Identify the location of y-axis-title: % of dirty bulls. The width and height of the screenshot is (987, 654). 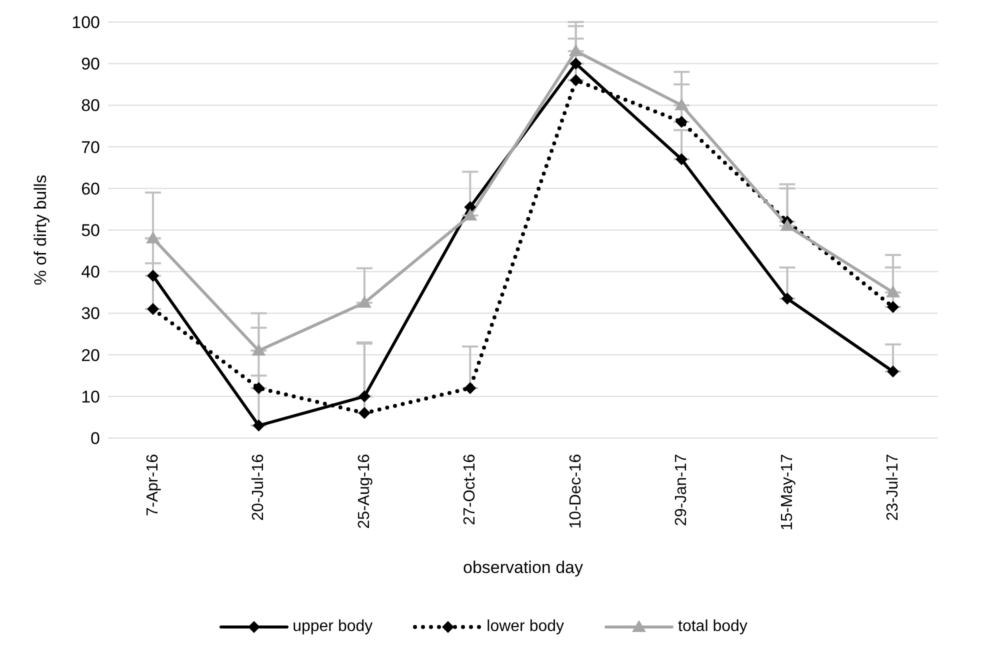
(40, 230).